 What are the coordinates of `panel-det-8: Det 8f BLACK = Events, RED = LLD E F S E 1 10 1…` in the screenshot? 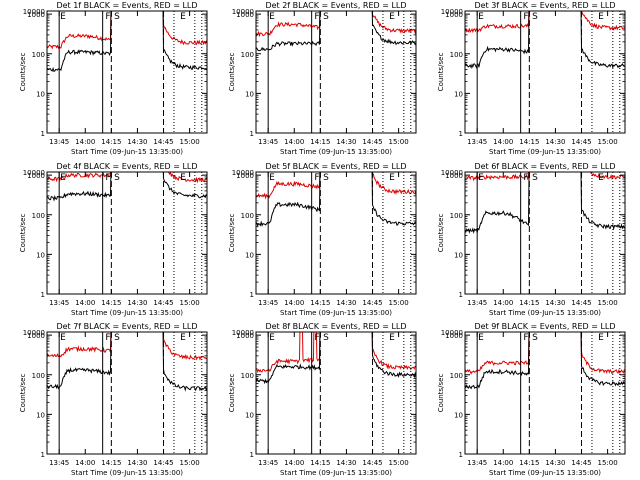 It's located at (322, 399).